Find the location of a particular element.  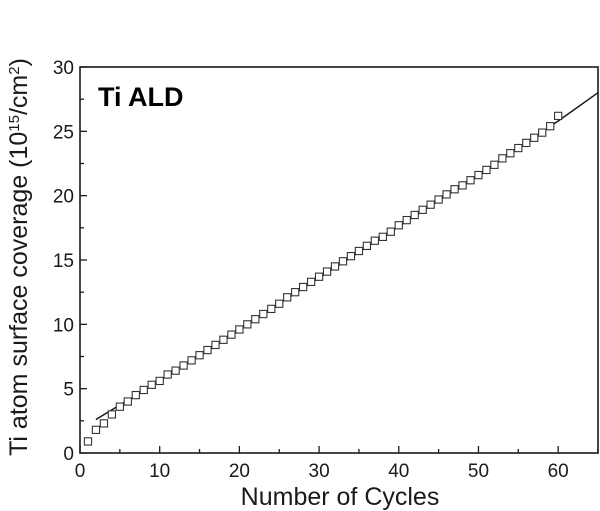

y-tick-label: 25 is located at coordinates (63, 132).